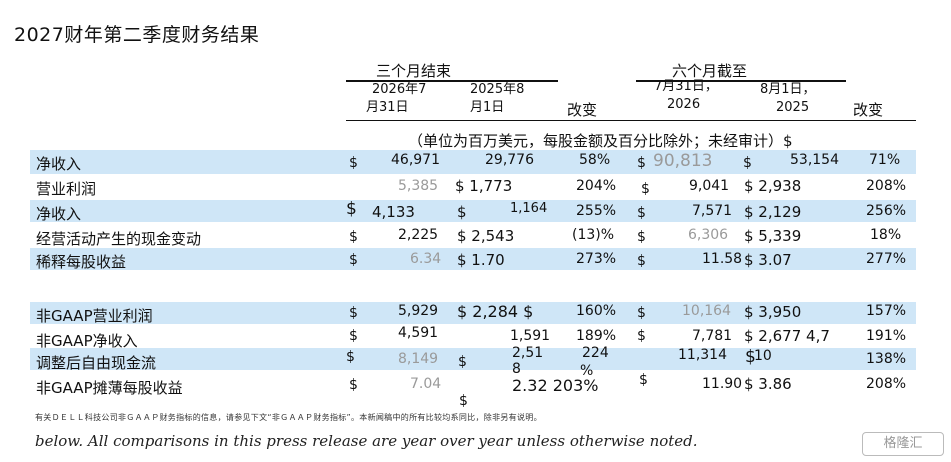 This screenshot has height=462, width=951. Describe the element at coordinates (600, 141) in the screenshot. I see `unit-note: （单位为百万美元，每股金额及百分比除外；未经审计）$` at that location.